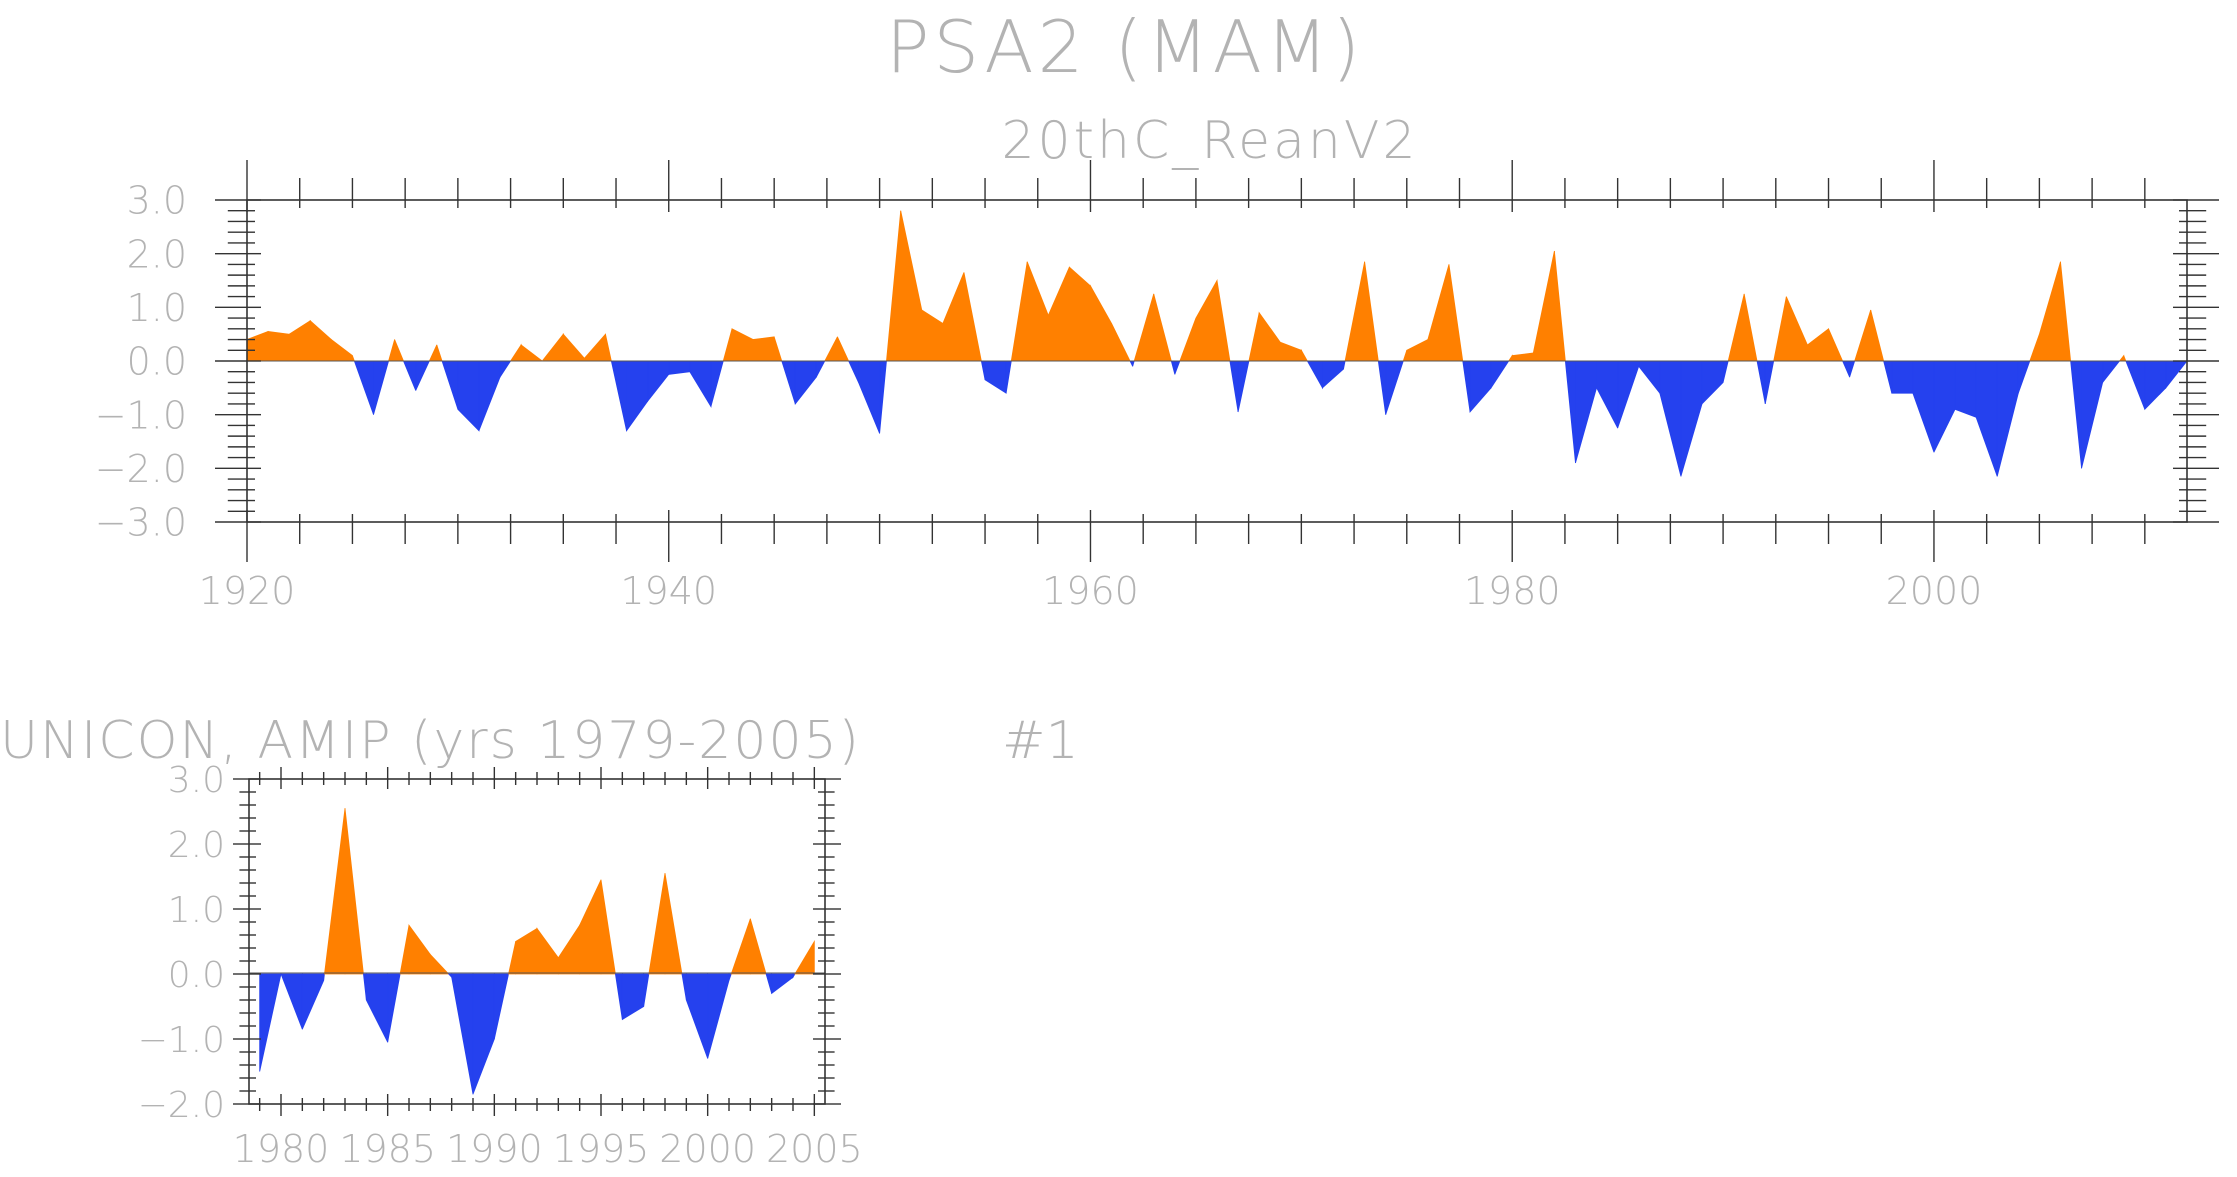 The width and height of the screenshot is (2237, 1177). I want to click on y-tick-label: −2.0, so click(141, 469).